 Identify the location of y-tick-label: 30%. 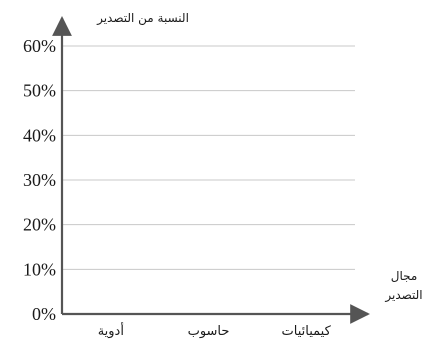
(39, 180).